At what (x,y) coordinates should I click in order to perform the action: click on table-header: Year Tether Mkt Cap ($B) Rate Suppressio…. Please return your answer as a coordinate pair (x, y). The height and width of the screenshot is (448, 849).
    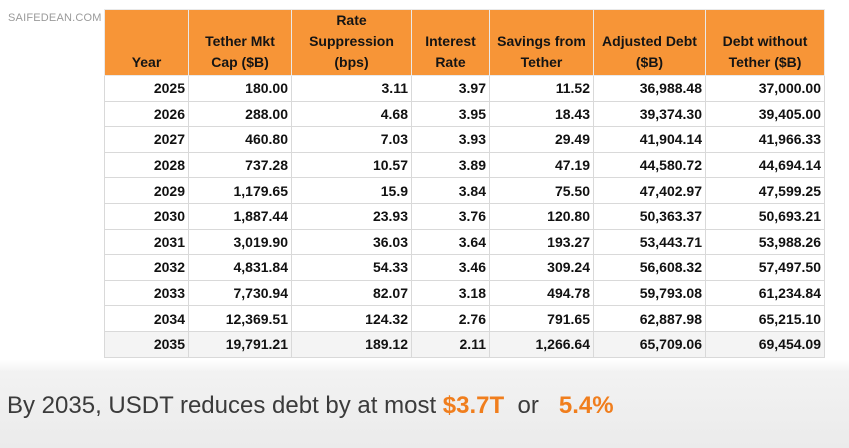
    Looking at the image, I should click on (464, 42).